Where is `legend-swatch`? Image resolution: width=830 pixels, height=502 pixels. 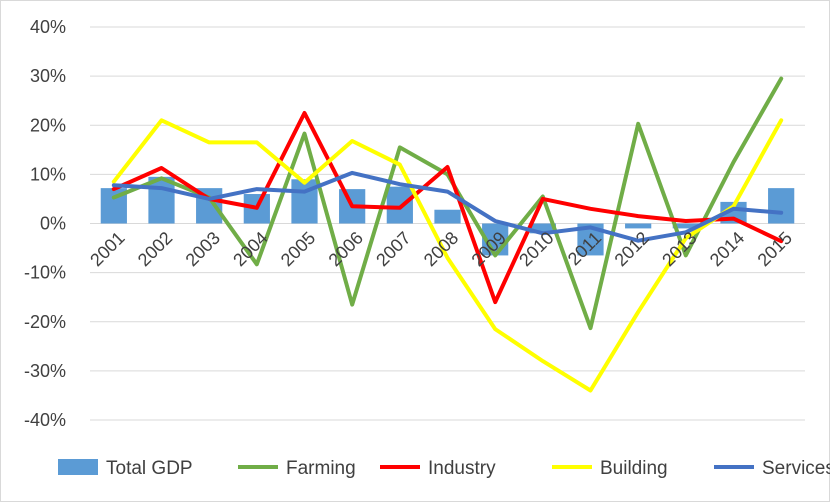 legend-swatch is located at coordinates (78, 467).